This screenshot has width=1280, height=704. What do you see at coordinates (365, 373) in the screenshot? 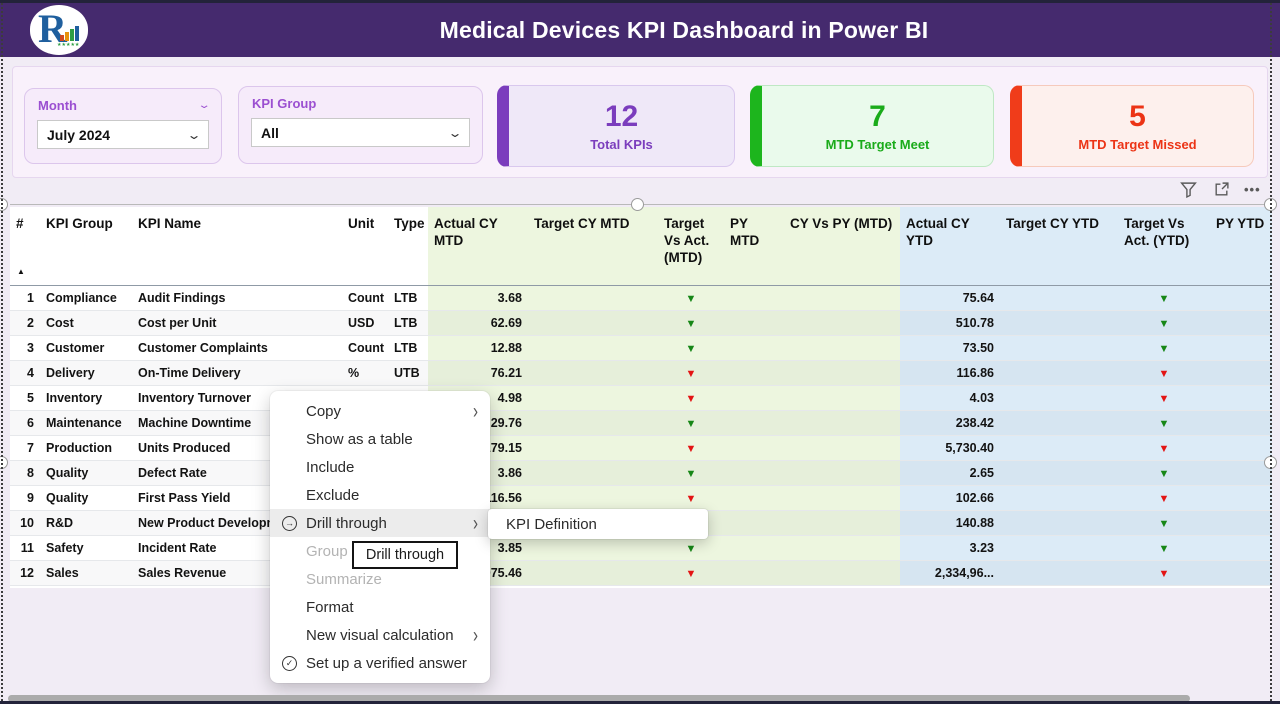
I see `cell-unit: %` at bounding box center [365, 373].